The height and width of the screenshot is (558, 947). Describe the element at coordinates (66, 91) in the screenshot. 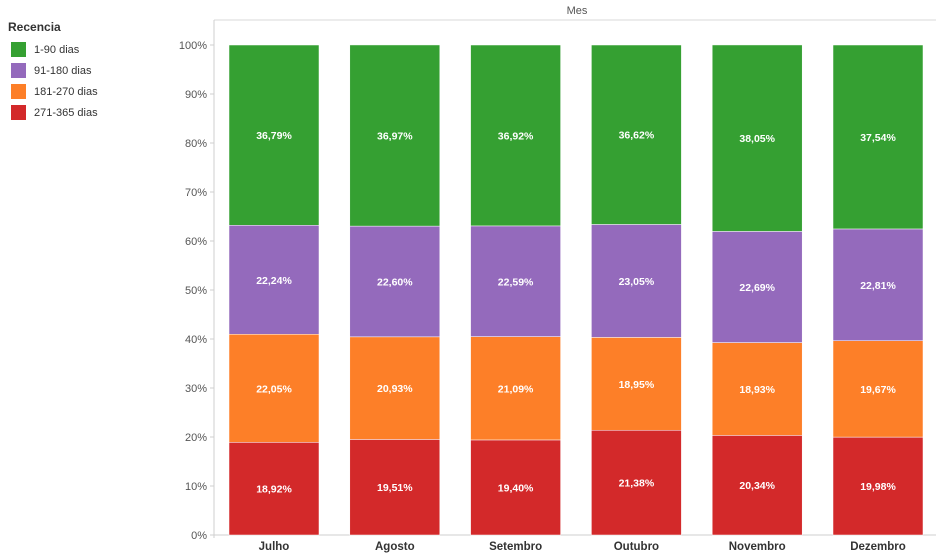

I see `legend-label: 181-270 dias` at that location.